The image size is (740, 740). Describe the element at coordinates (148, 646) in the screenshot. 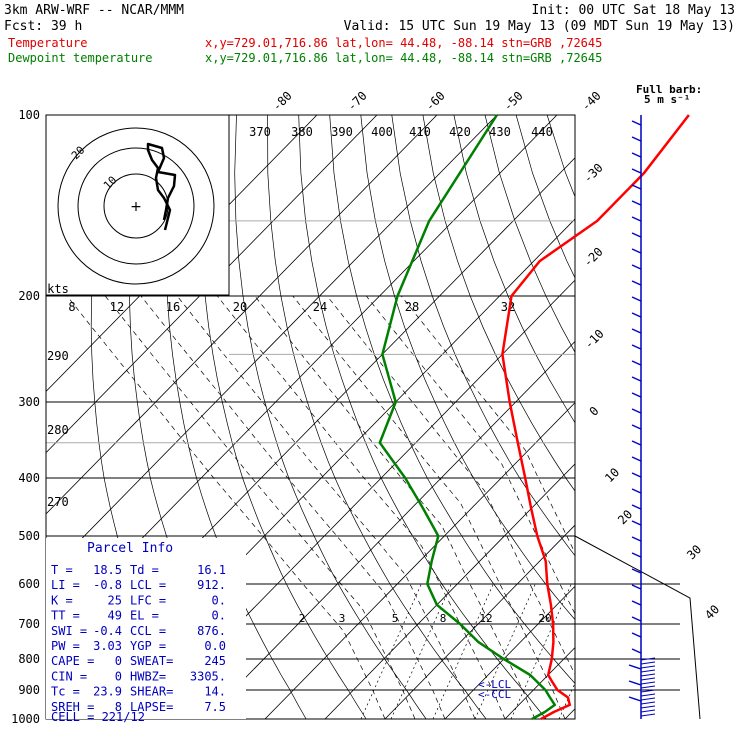

I see `parcel-row-label: YGP =` at that location.